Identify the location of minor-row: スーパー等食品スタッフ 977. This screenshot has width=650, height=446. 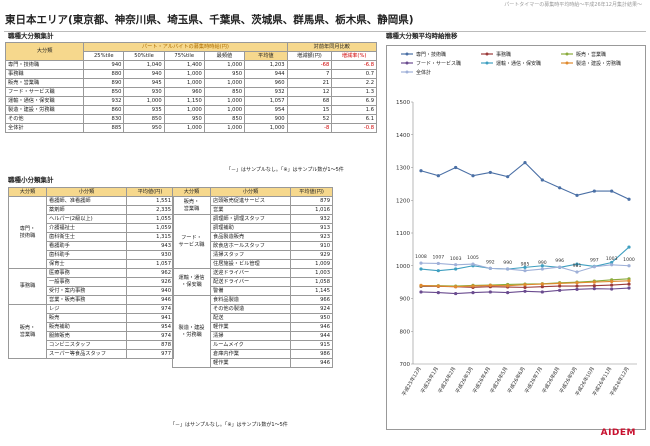
(91, 354).